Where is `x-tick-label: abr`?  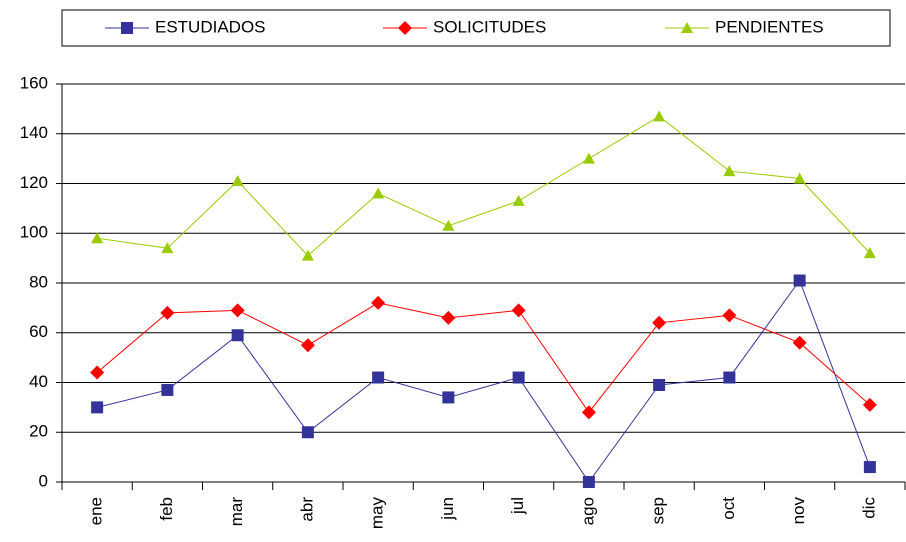
x-tick-label: abr is located at coordinates (306, 509).